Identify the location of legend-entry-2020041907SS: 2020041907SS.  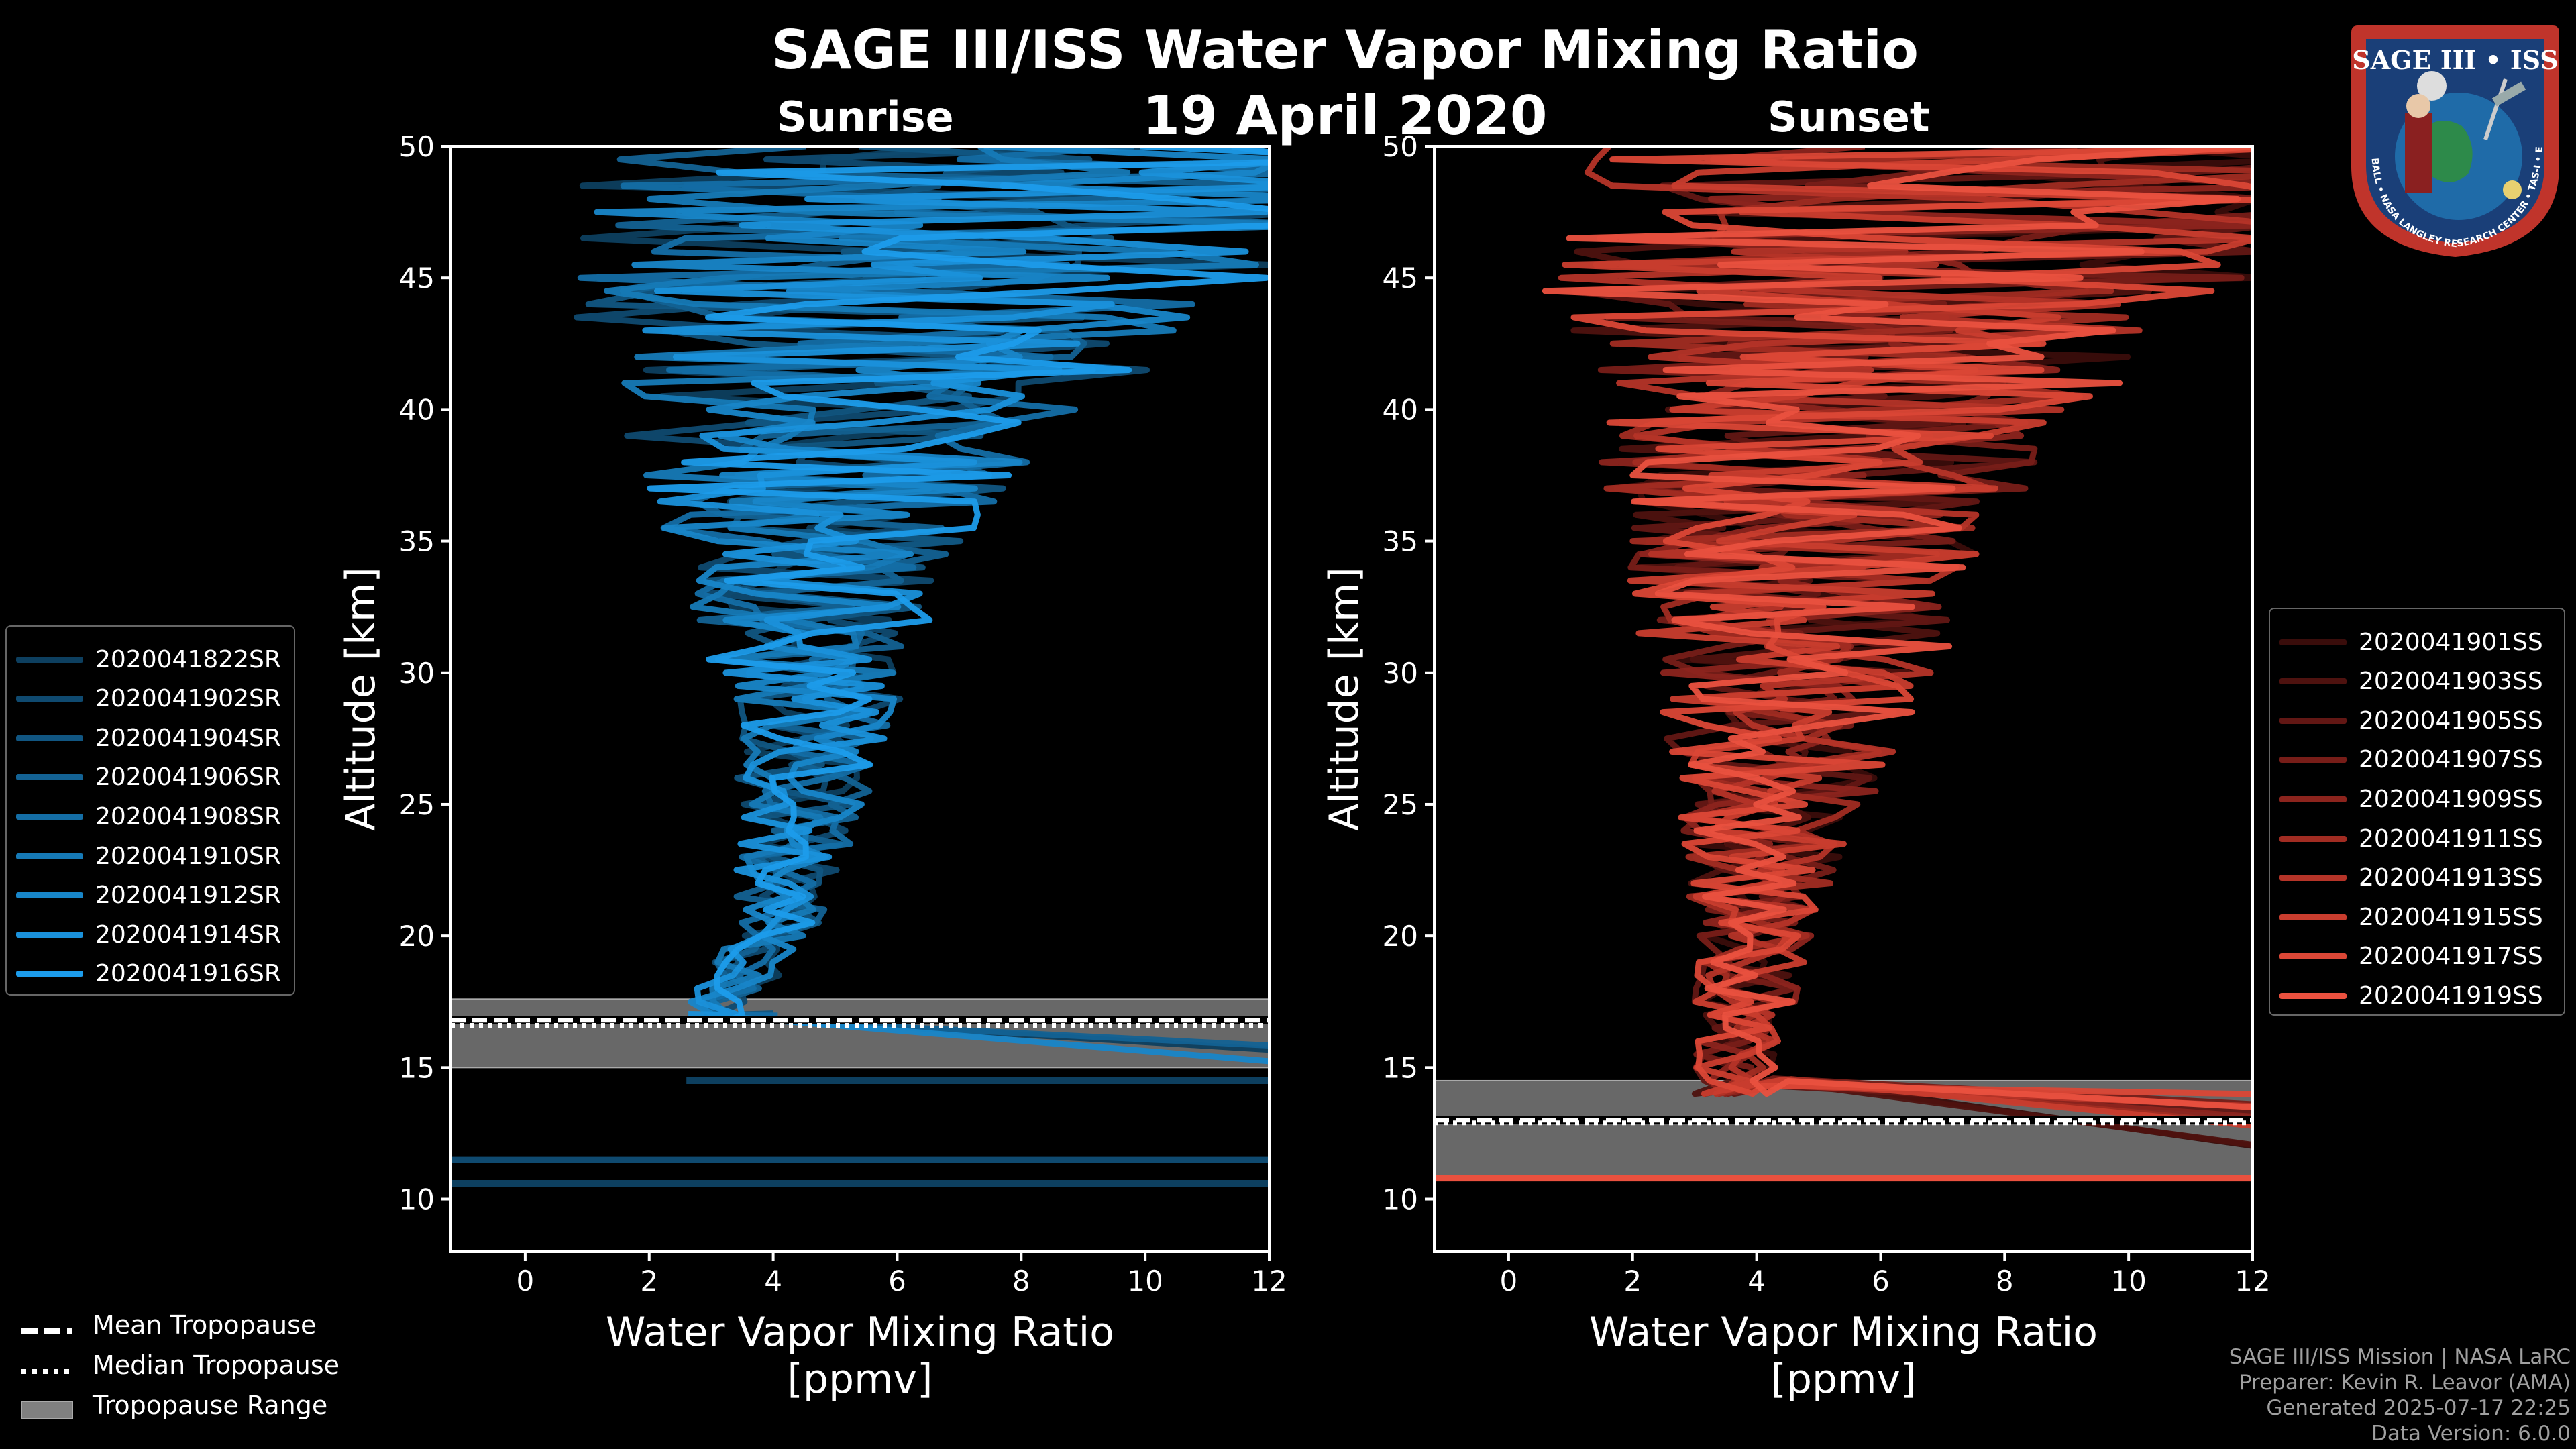
(2406, 760).